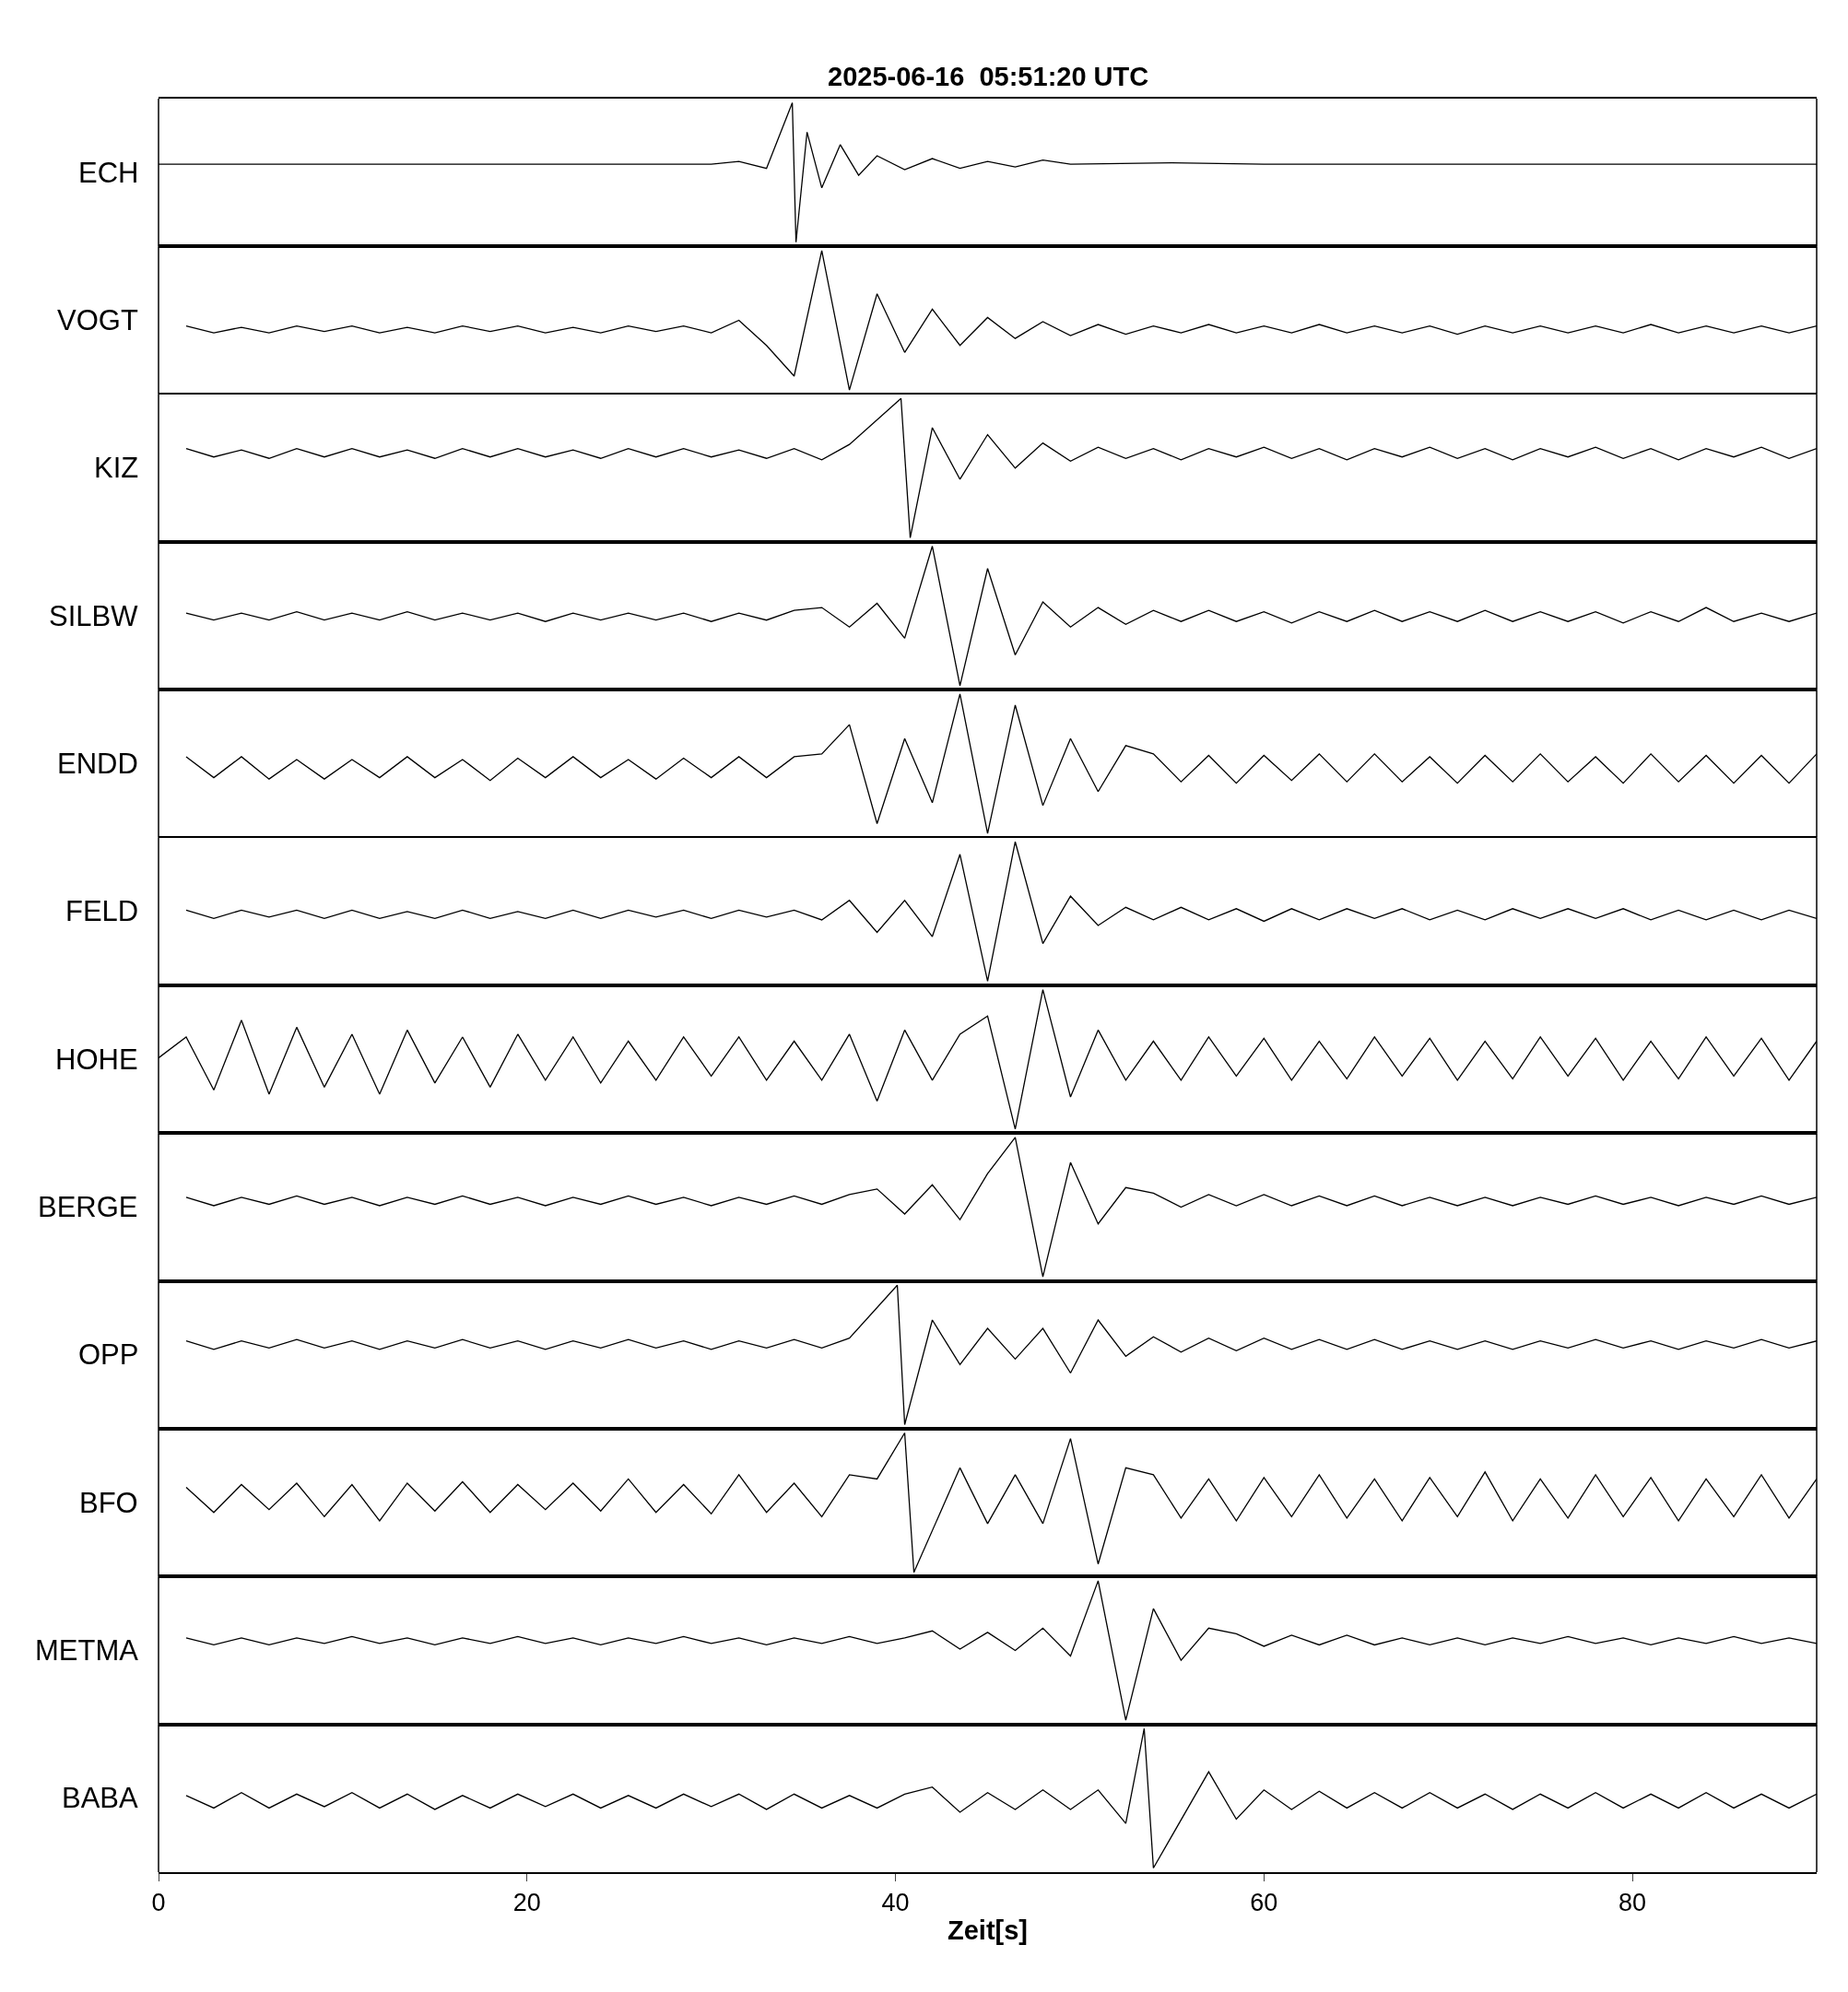 Image resolution: width=1848 pixels, height=1992 pixels. Describe the element at coordinates (87, 1650) in the screenshot. I see `y-axis-title: METMA` at that location.